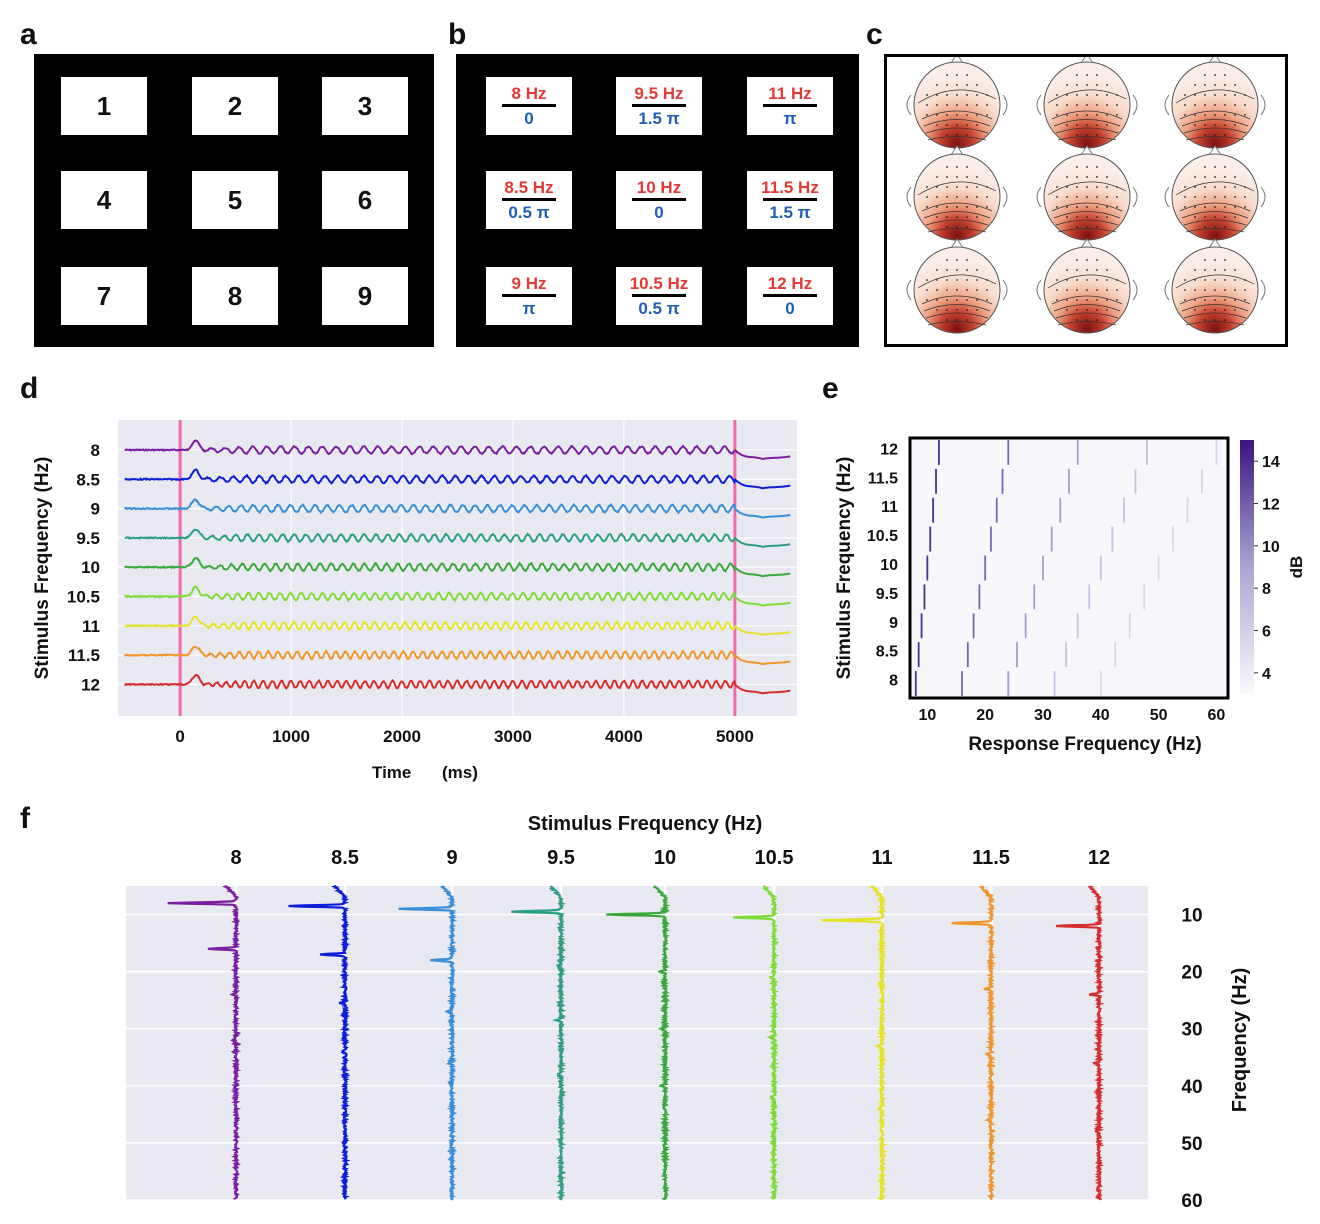 This screenshot has width=1320, height=1224. Describe the element at coordinates (561, 858) in the screenshot. I see `column-label: 9.5` at that location.